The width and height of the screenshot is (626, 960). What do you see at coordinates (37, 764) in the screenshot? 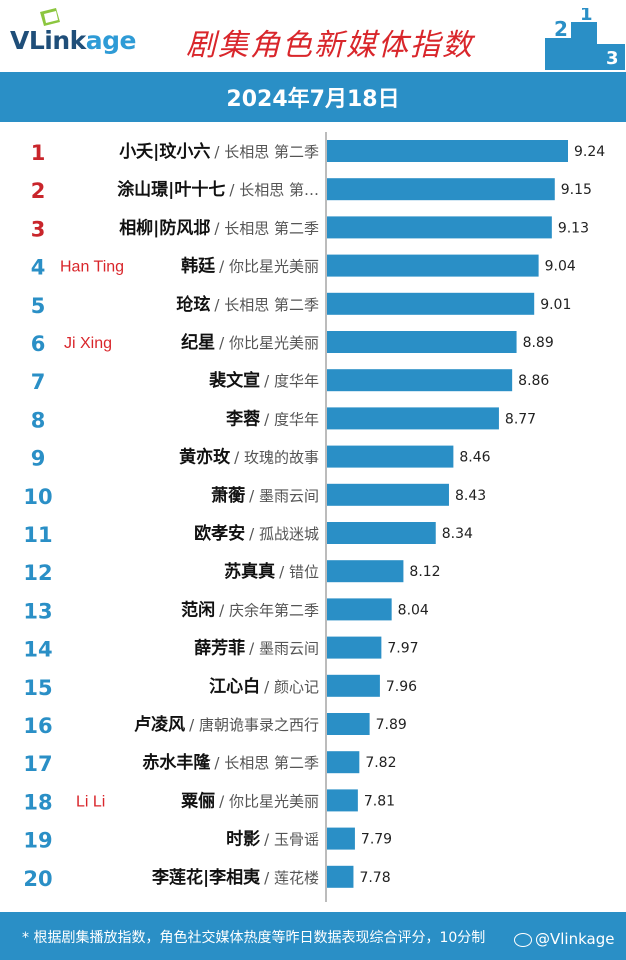
I see `rank-number: 17` at bounding box center [37, 764].